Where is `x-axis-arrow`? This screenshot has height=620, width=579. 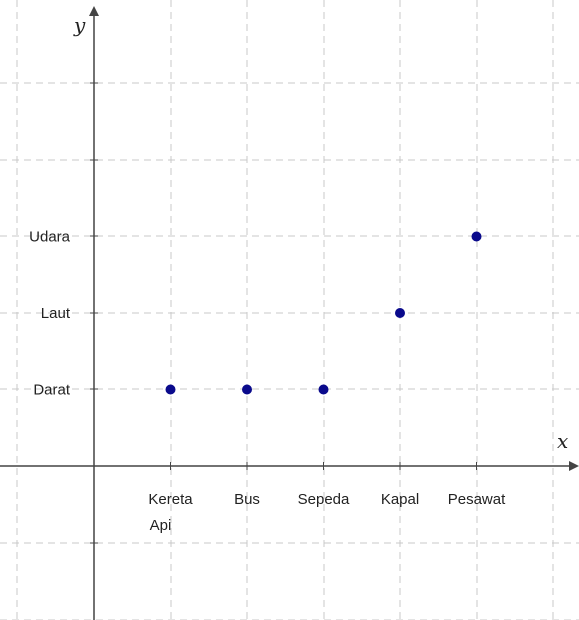
x-axis-arrow is located at coordinates (574, 466).